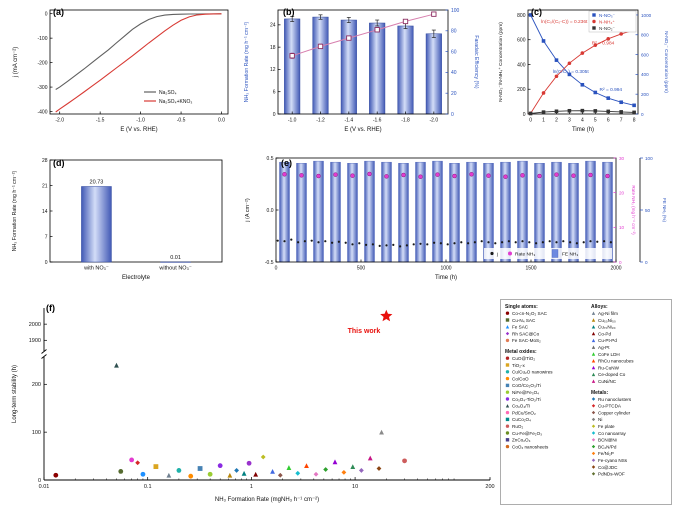  I want to click on legend-item-label: PdCu/SnO₂, so click(524, 412).